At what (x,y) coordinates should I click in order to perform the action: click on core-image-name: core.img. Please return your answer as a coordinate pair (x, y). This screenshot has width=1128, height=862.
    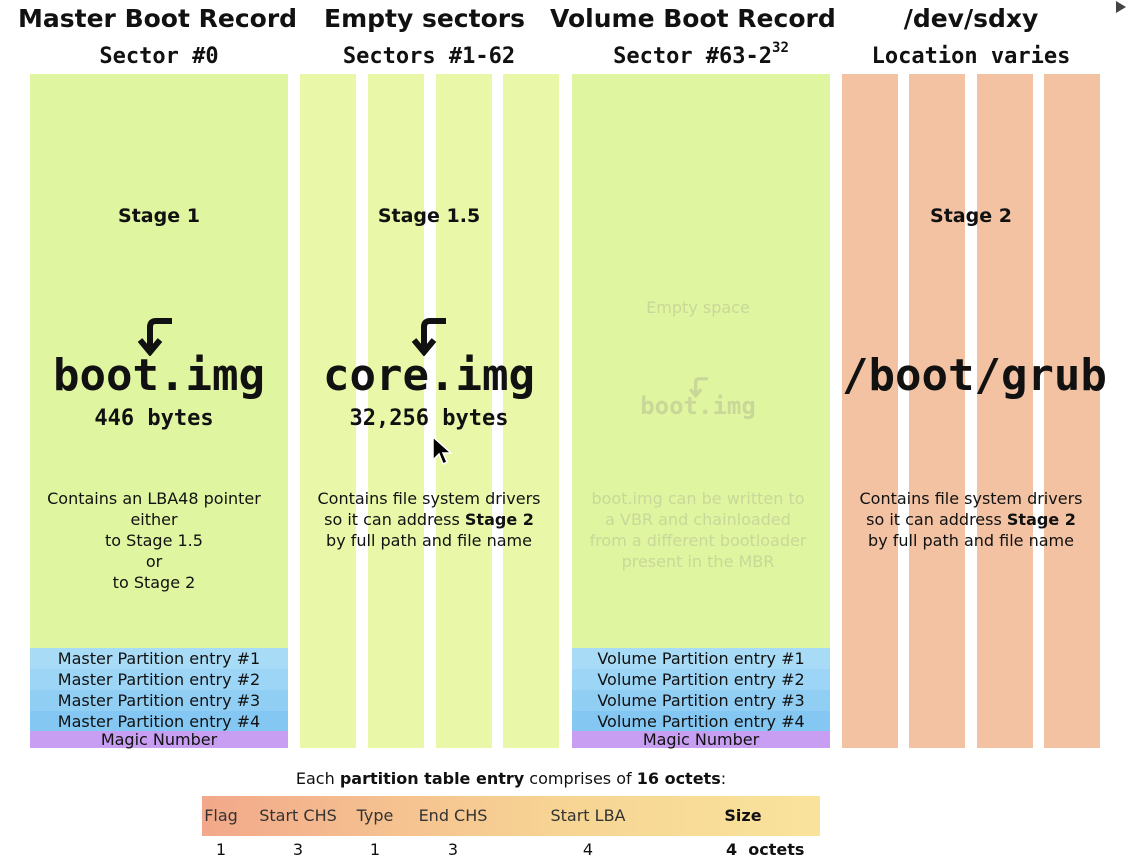
    Looking at the image, I should click on (429, 375).